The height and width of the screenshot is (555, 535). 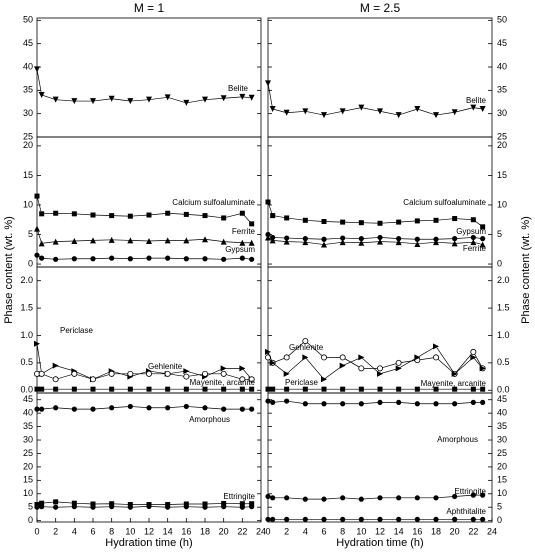 I want to click on x-tick-label: 0, so click(x=267, y=531).